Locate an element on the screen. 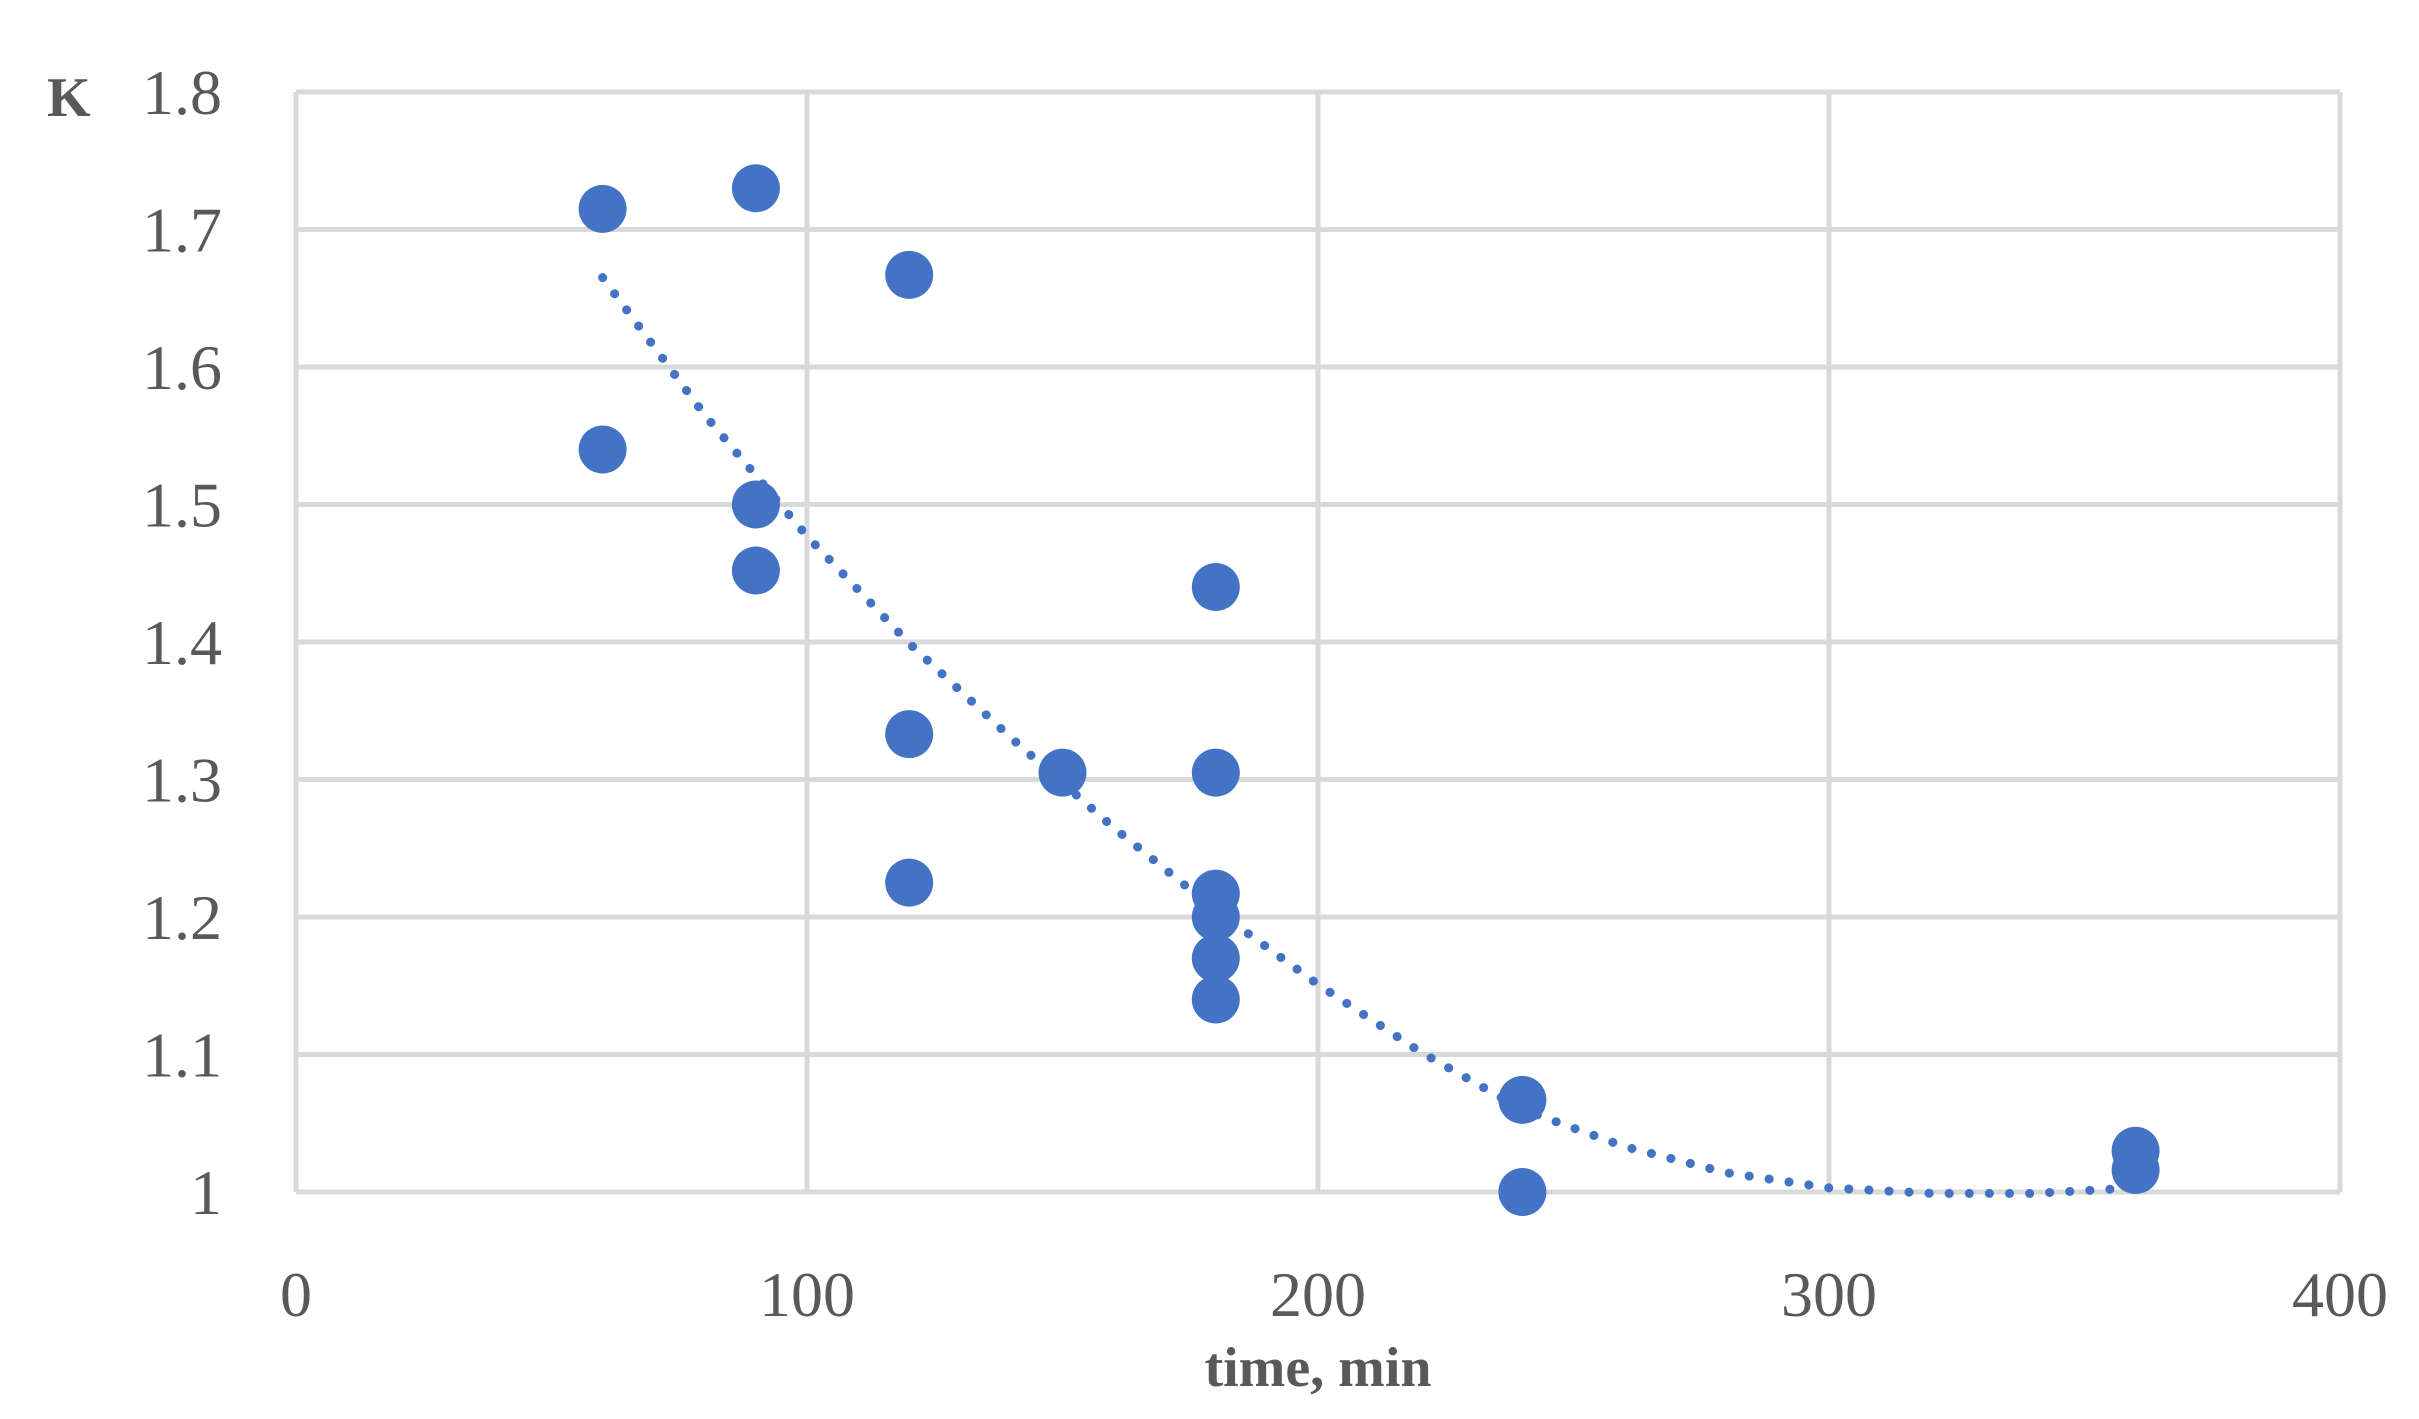  x-tick-label: 0 is located at coordinates (296, 1294).